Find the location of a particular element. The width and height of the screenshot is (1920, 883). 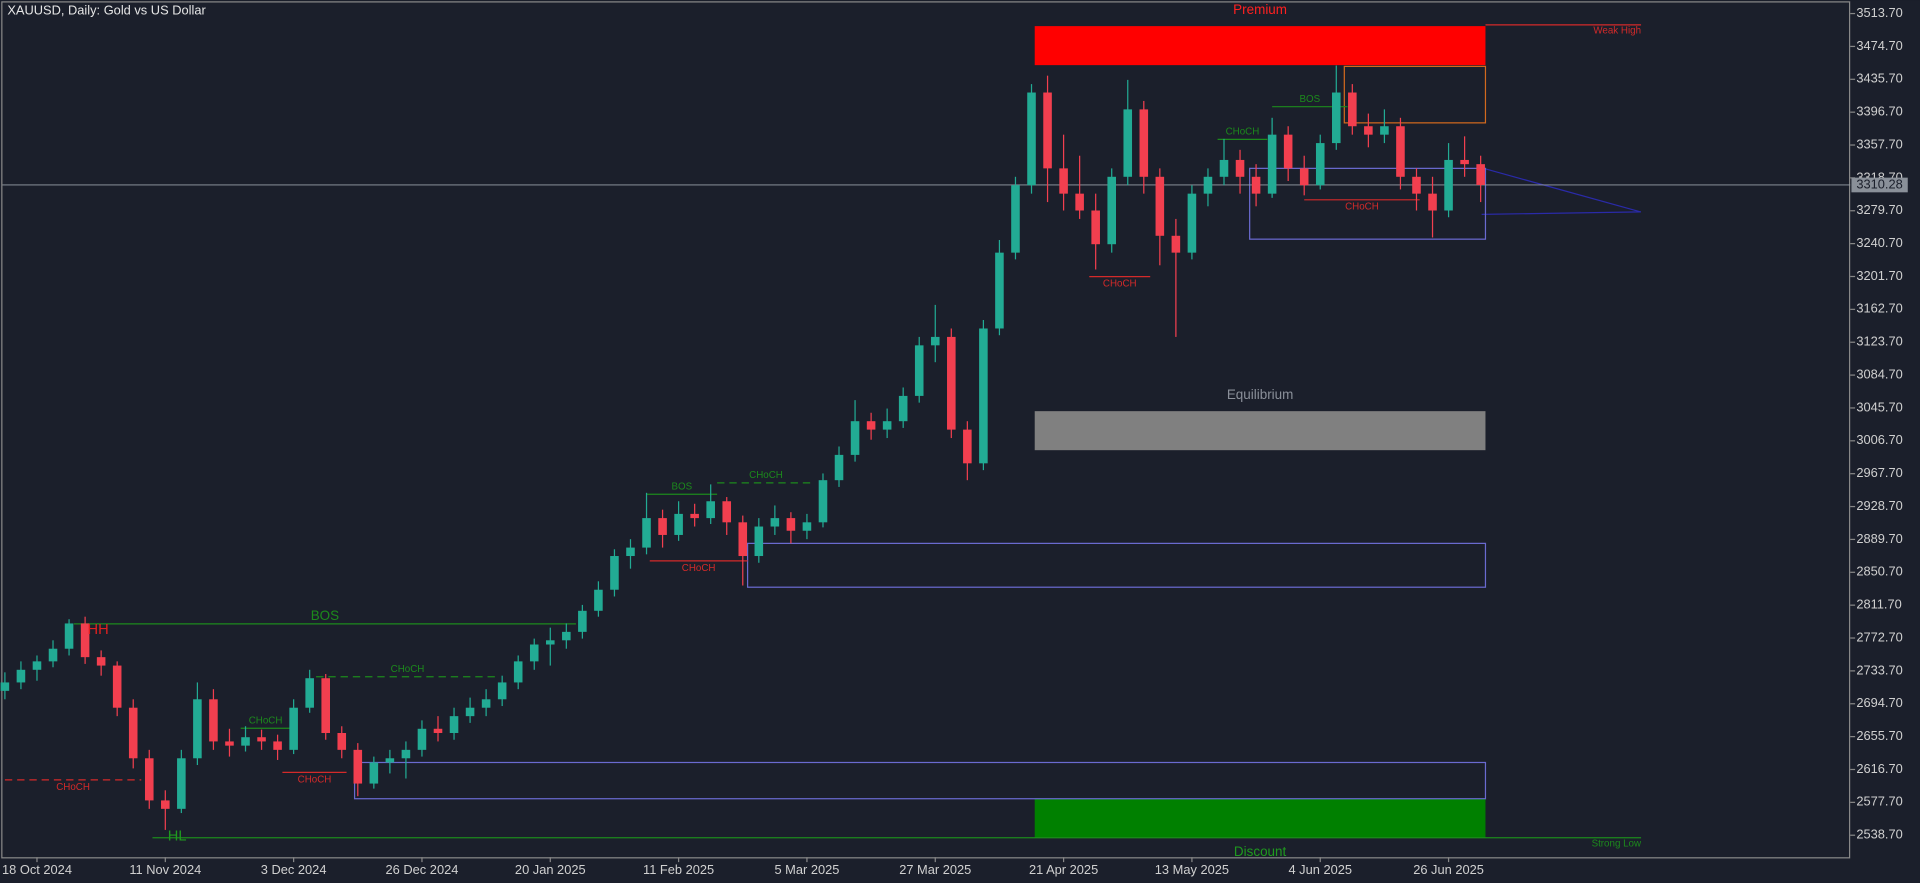

x-tick-label: 20 Jan 2025 is located at coordinates (550, 869).